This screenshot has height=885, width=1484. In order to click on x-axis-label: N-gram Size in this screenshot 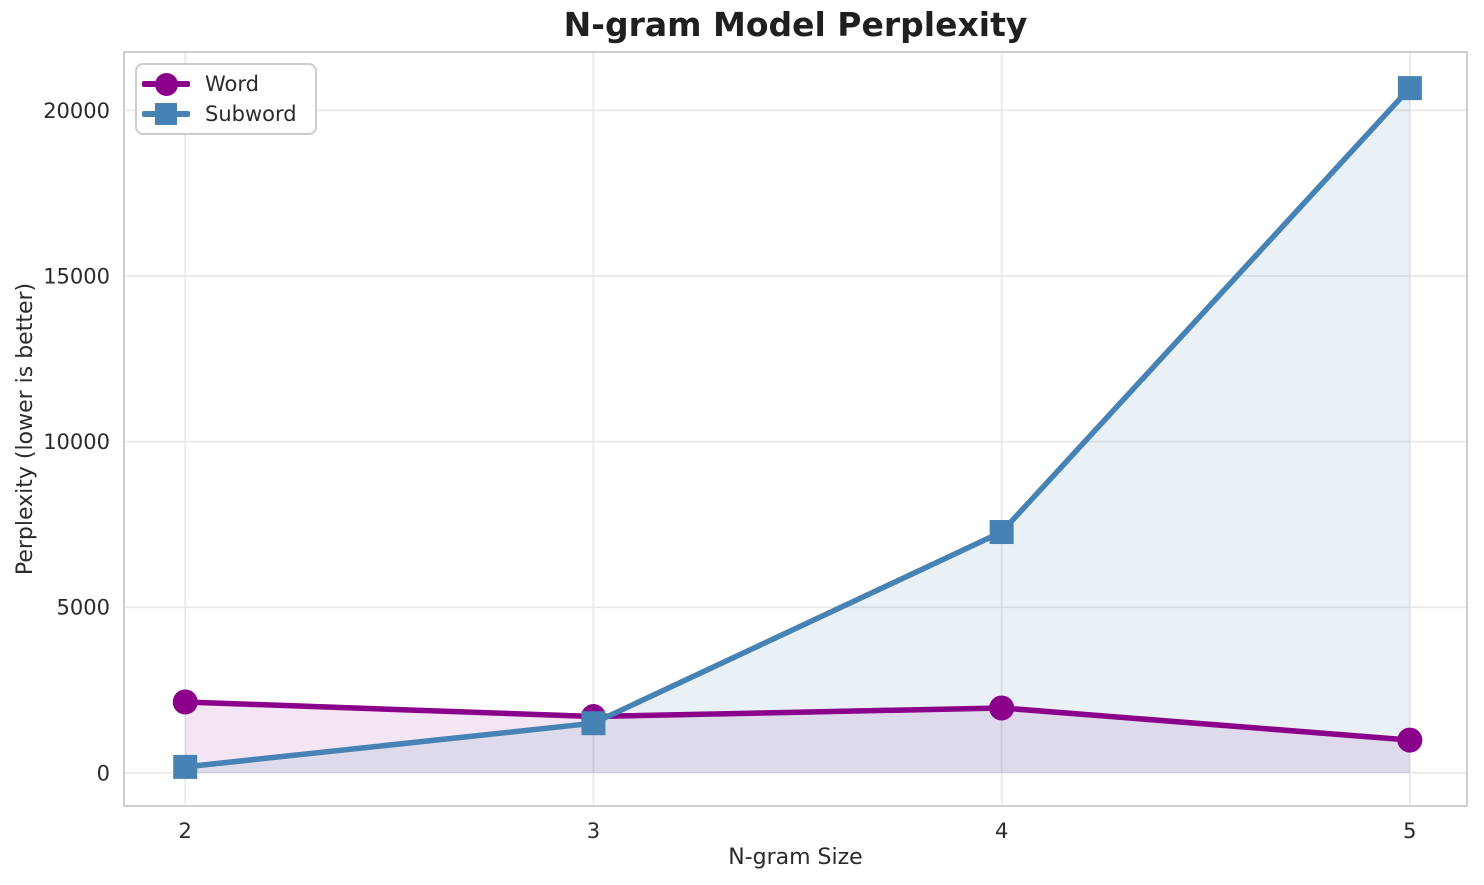, I will do `click(795, 857)`.